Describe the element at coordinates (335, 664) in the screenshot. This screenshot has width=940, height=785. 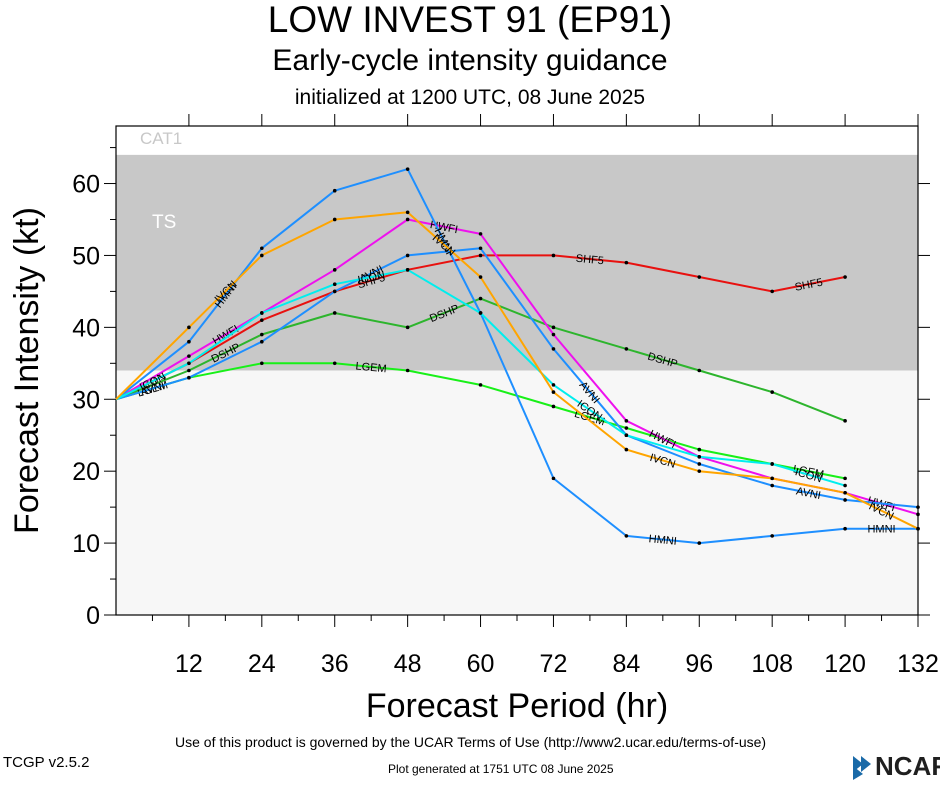
I see `x-tick-label: 36` at that location.